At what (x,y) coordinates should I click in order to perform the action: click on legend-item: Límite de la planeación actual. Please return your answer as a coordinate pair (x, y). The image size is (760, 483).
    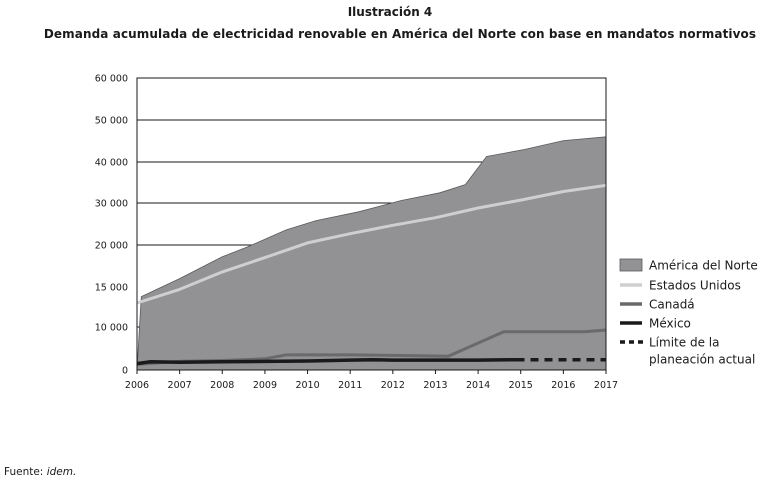
    Looking at the image, I should click on (687, 351).